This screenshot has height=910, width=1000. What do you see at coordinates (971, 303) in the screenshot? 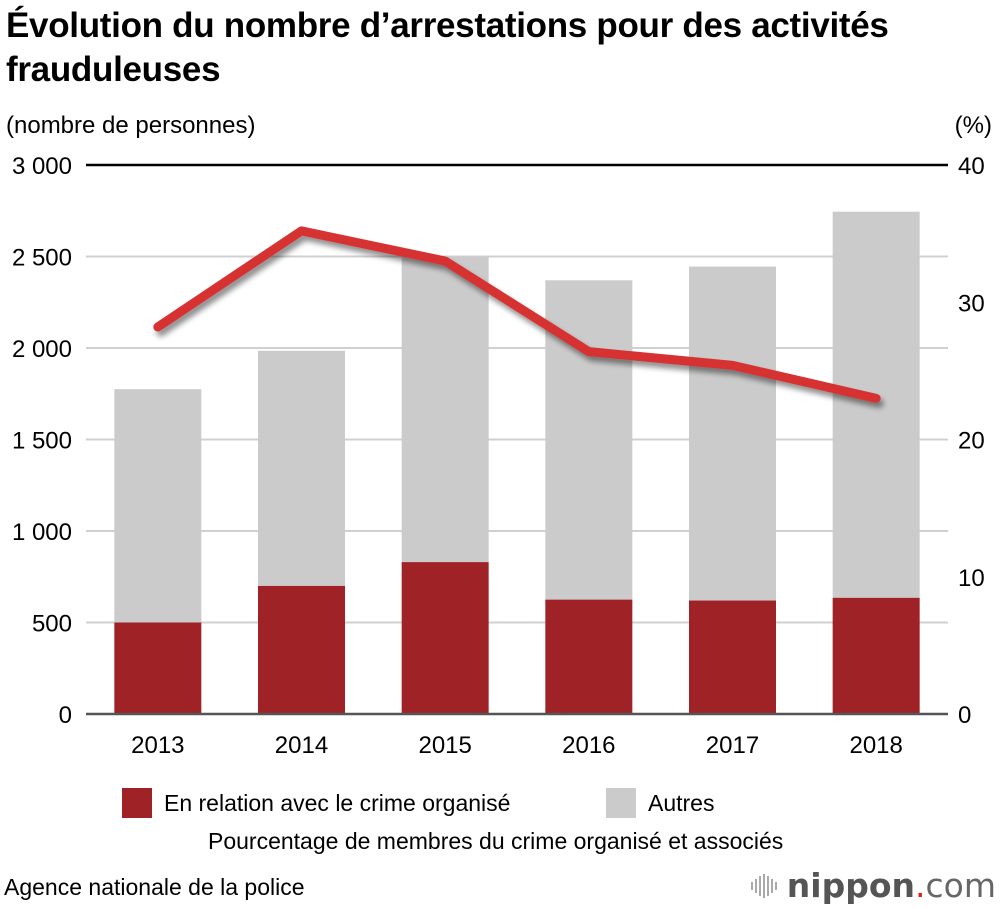
I see `y2-tick-label: 30` at bounding box center [971, 303].